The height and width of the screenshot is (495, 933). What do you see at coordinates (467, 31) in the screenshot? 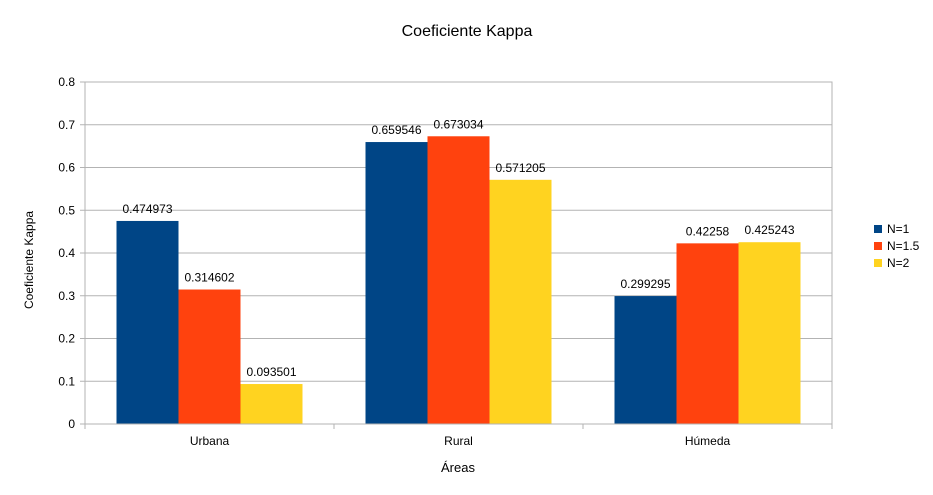
I see `chart-title: Coeficiente Kappa` at bounding box center [467, 31].